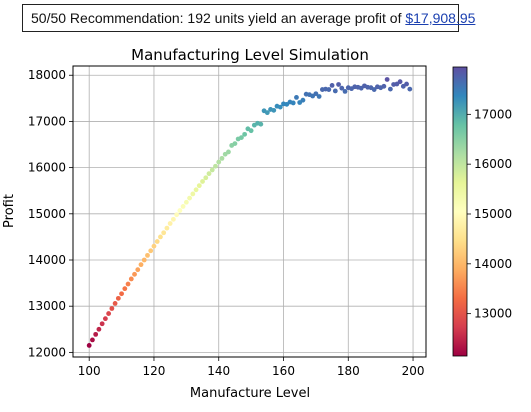  I want to click on y-tick-label: 18000, so click(47, 75).